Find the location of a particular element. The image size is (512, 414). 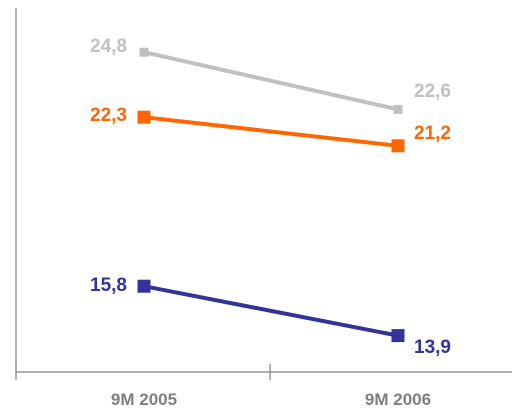

data-label-orange-9m-2006: 21,2 is located at coordinates (432, 133).